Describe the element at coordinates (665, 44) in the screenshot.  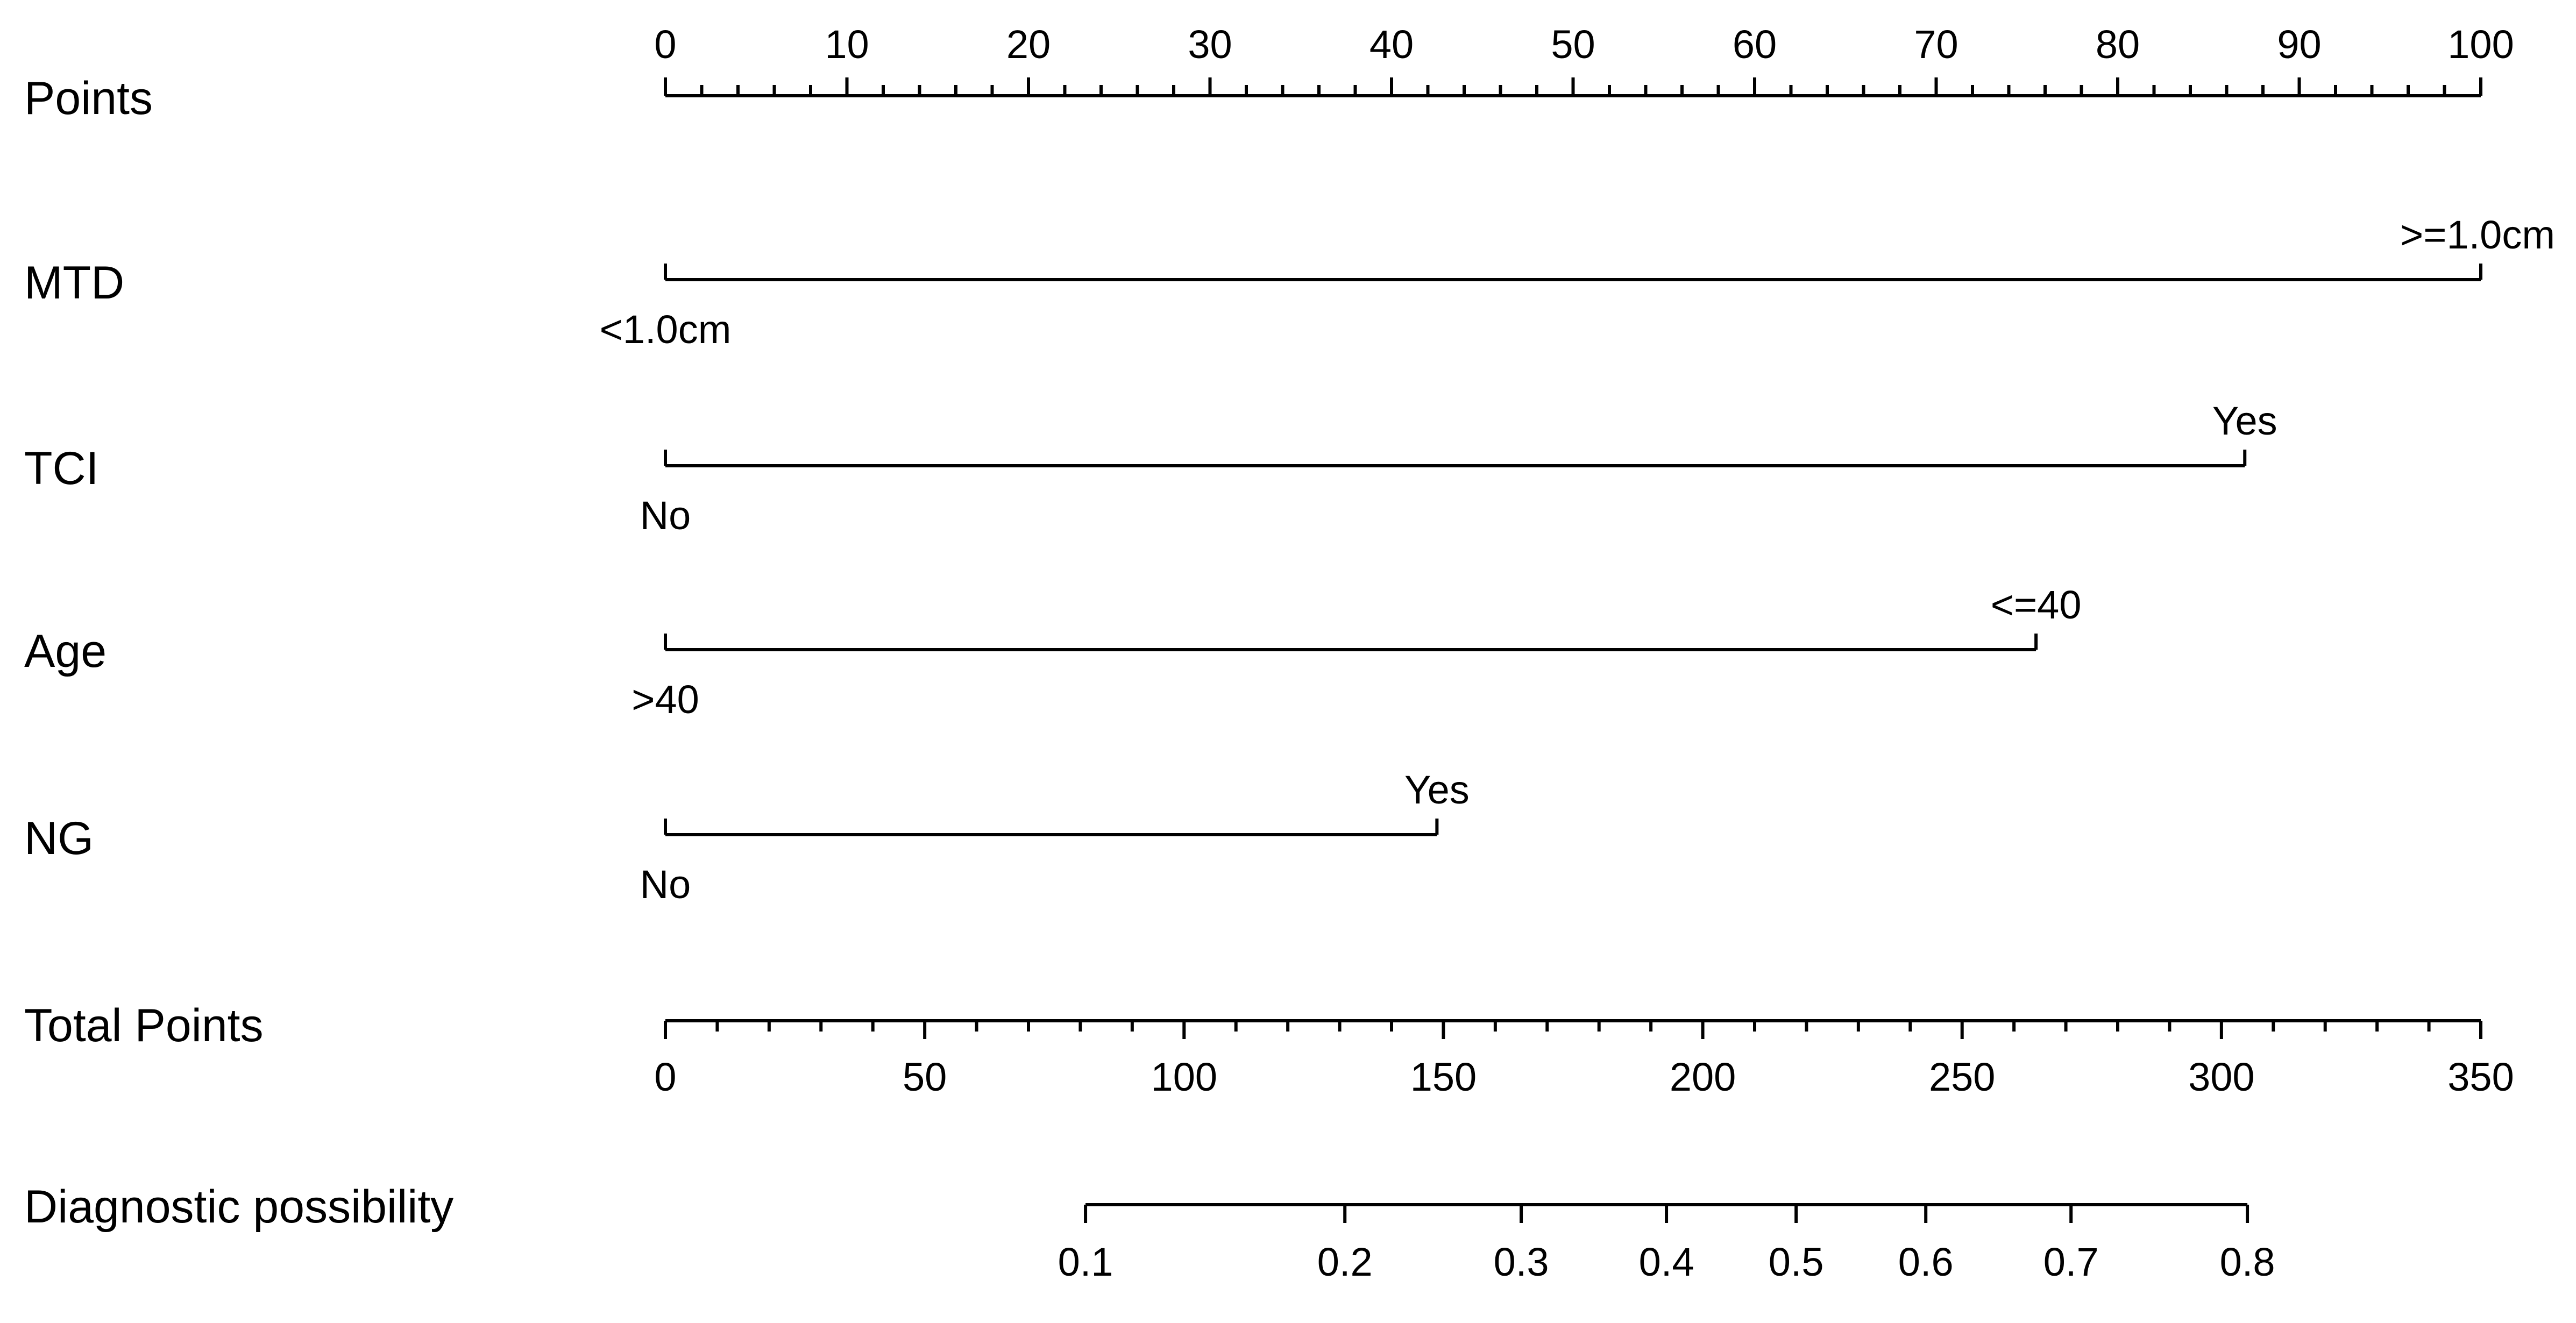
I see `points-tick-label: 0` at that location.